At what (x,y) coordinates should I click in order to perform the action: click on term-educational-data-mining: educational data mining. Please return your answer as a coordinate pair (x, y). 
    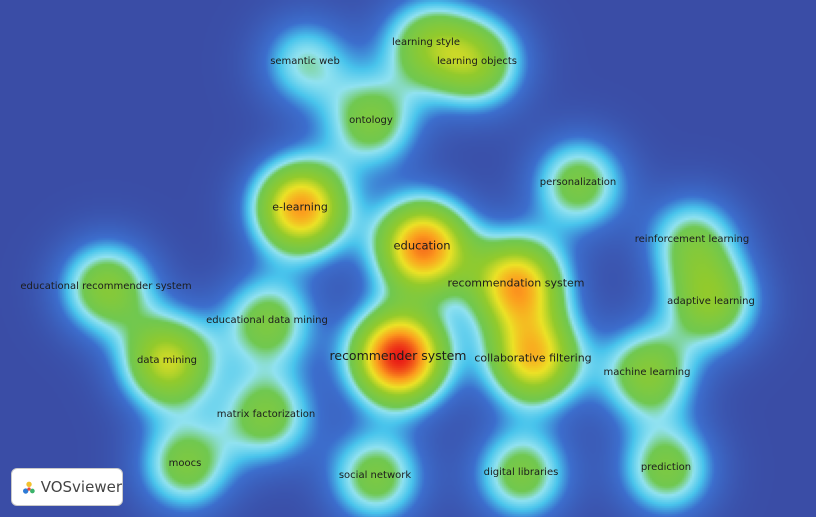
    Looking at the image, I should click on (267, 320).